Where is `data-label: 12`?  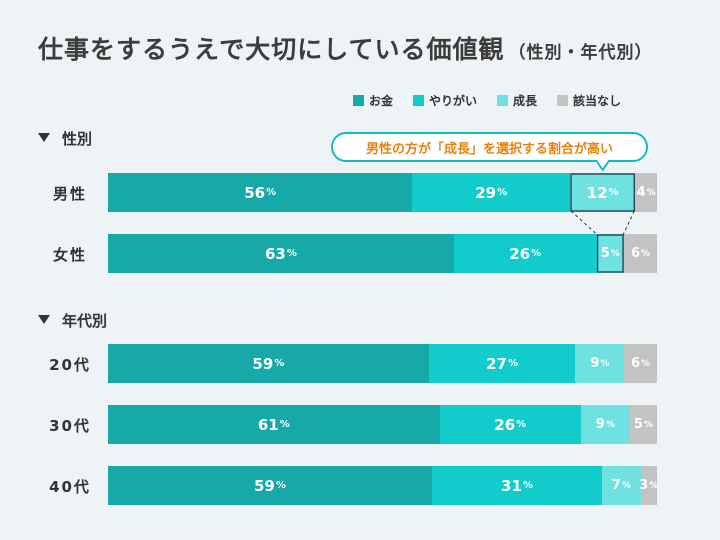 data-label: 12 is located at coordinates (597, 192).